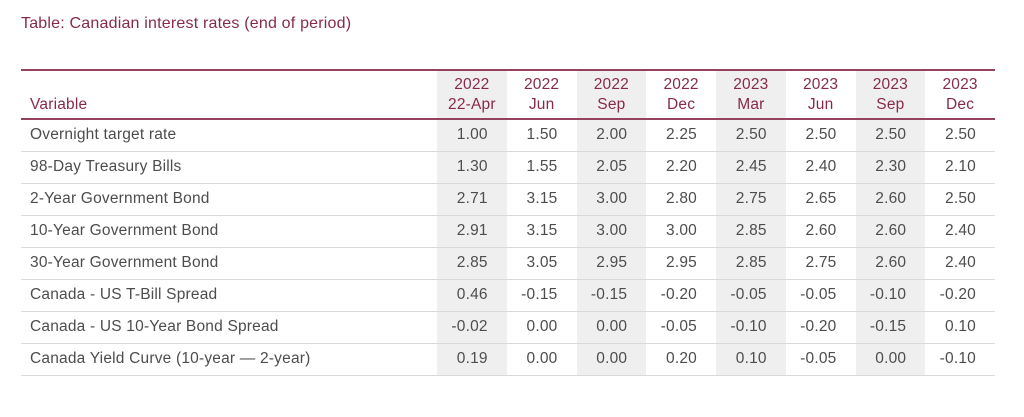  What do you see at coordinates (472, 327) in the screenshot?
I see `value-cell: -0.02` at bounding box center [472, 327].